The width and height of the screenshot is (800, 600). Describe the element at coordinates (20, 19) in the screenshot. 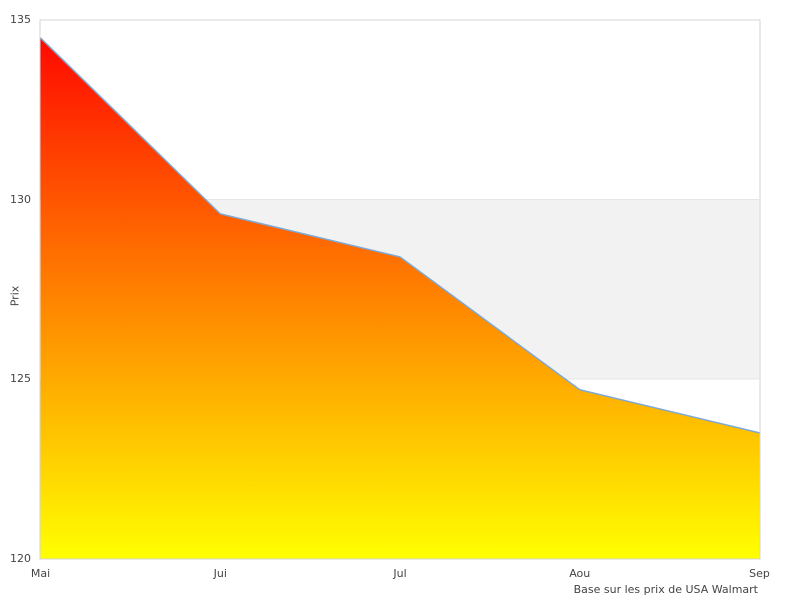

I see `y-axis-tick-label: 135` at that location.